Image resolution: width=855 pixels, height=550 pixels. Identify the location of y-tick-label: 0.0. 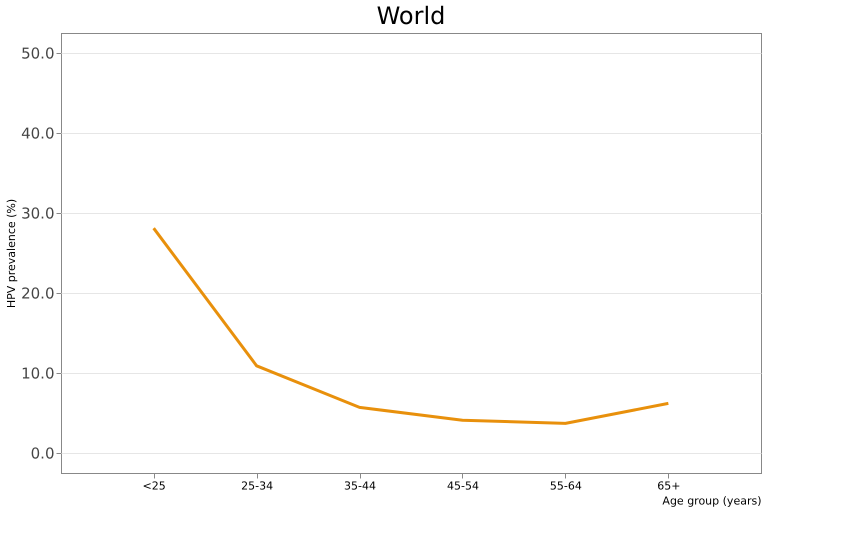
(42, 453).